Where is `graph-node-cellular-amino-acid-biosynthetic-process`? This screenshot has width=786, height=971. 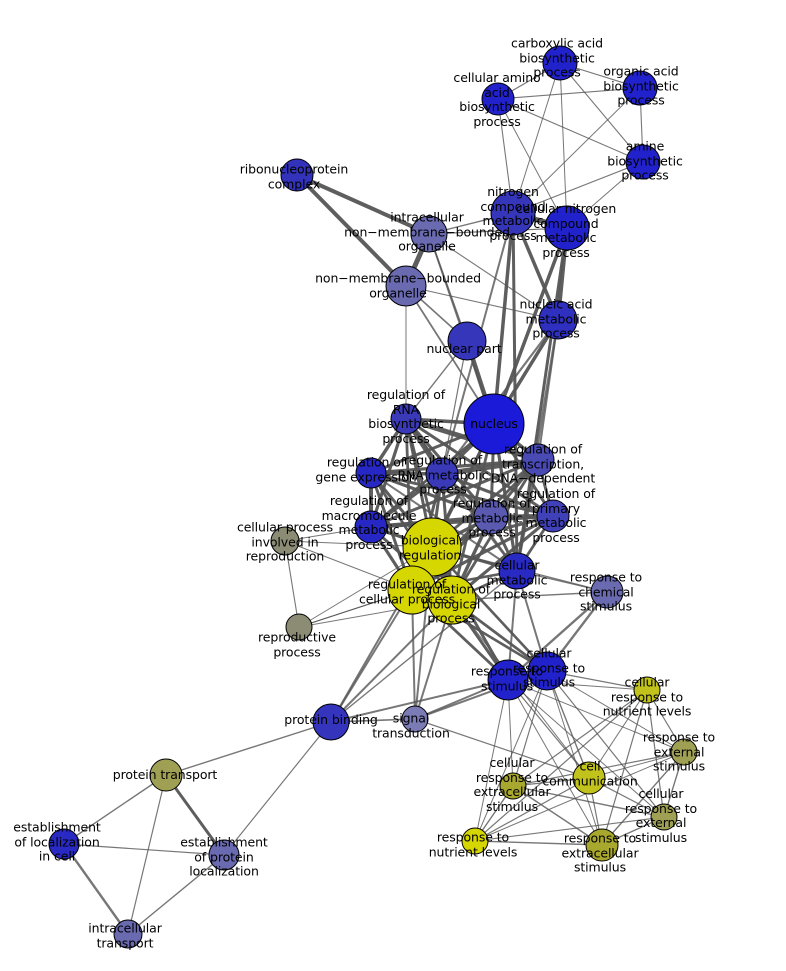 graph-node-cellular-amino-acid-biosynthetic-process is located at coordinates (498, 99).